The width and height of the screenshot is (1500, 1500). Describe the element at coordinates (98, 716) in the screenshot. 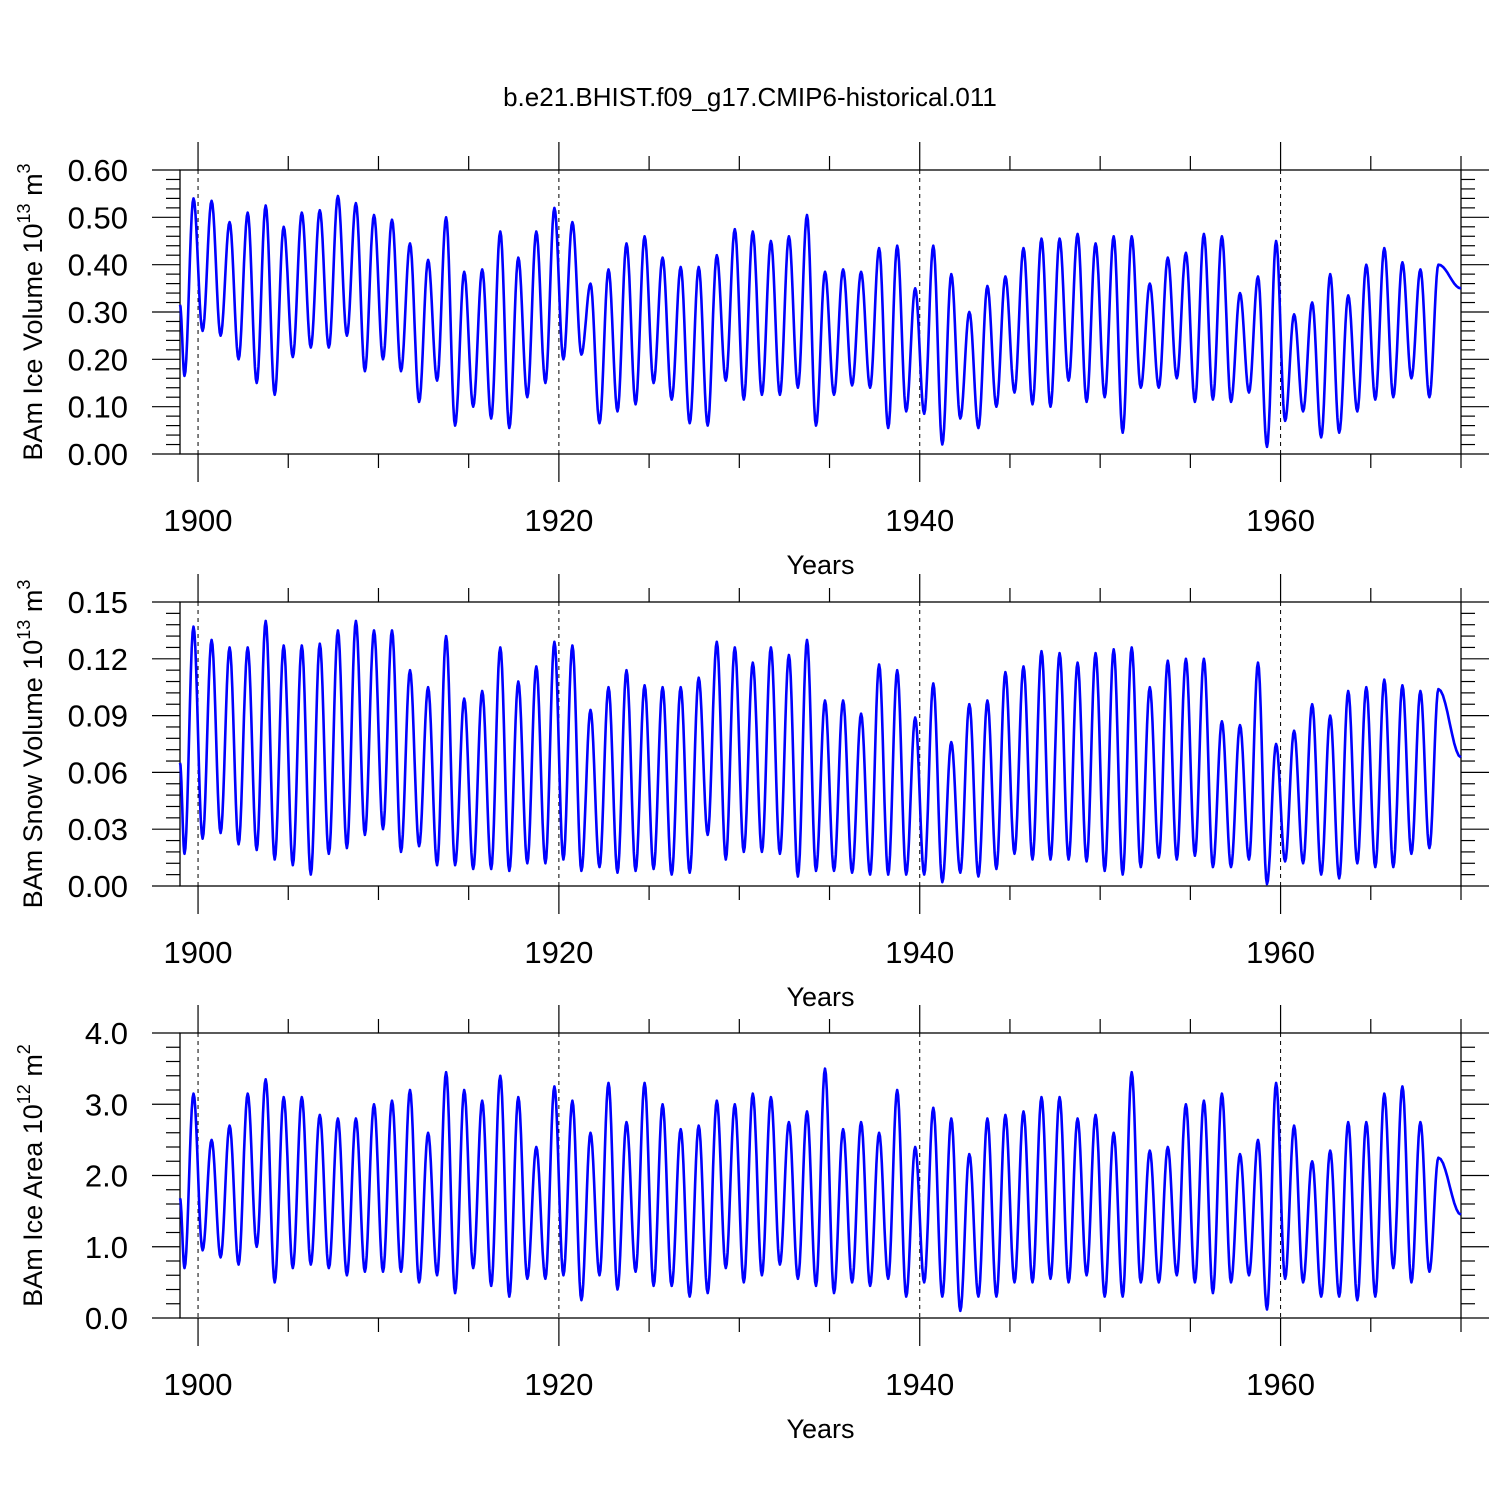

I see `y-tick-label: 0.09` at that location.